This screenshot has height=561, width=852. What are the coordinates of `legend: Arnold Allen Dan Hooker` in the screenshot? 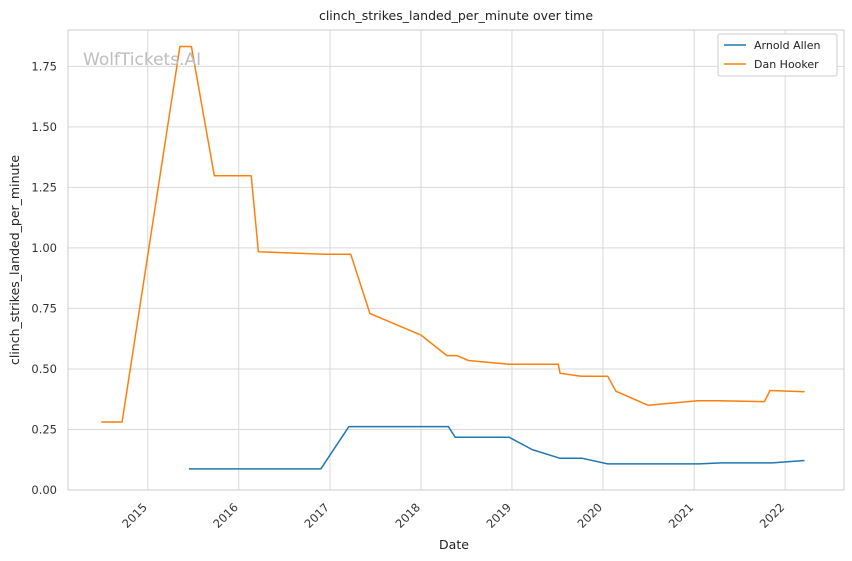 It's located at (777, 55).